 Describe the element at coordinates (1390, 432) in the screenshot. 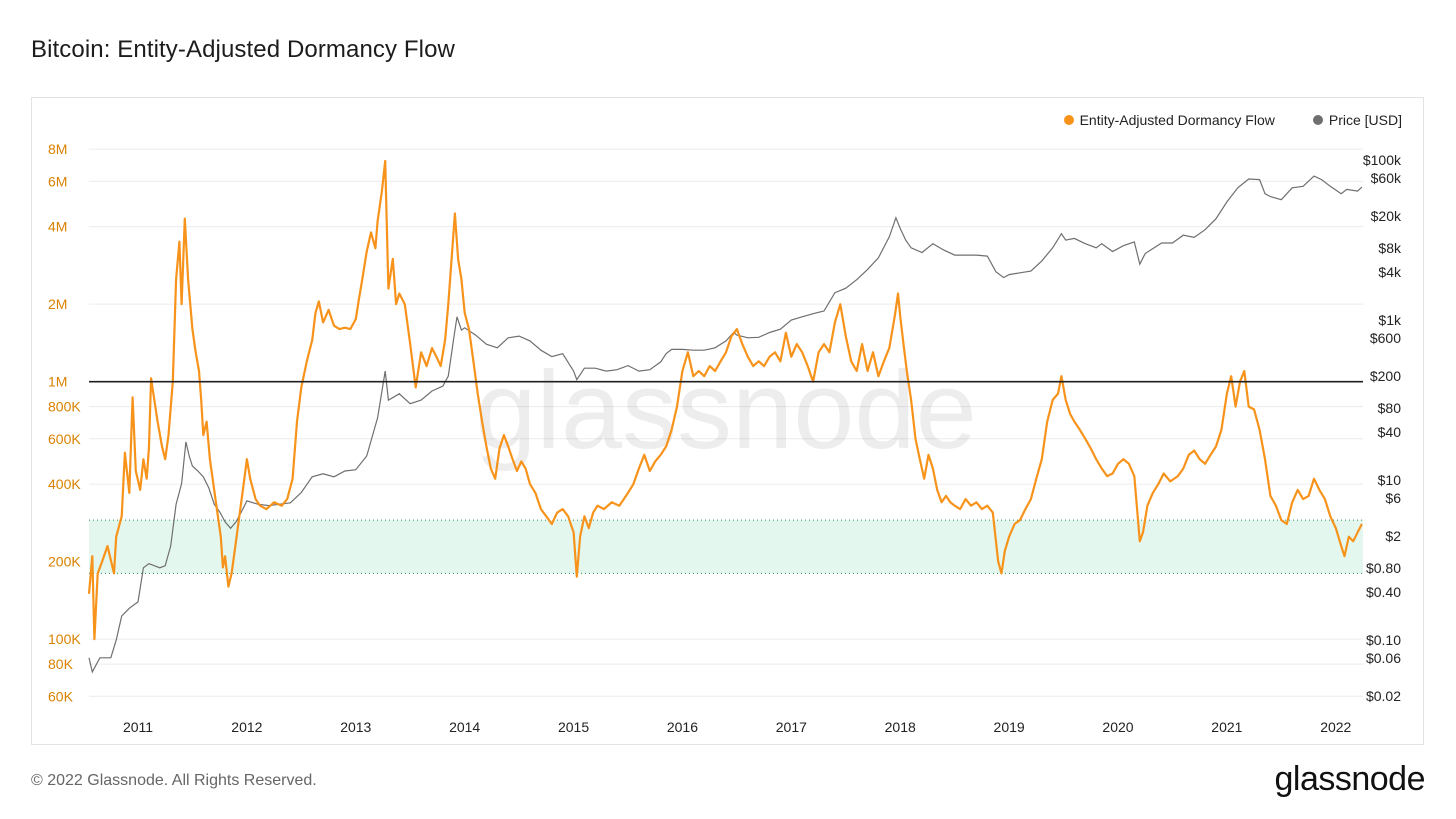

I see `y-right-tick-label: $40` at that location.